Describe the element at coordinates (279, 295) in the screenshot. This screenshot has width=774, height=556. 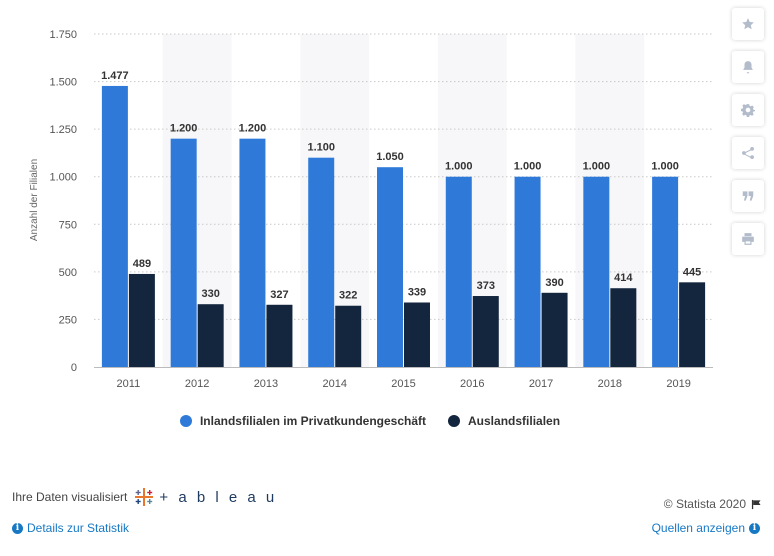
I see `data-label: 327` at that location.